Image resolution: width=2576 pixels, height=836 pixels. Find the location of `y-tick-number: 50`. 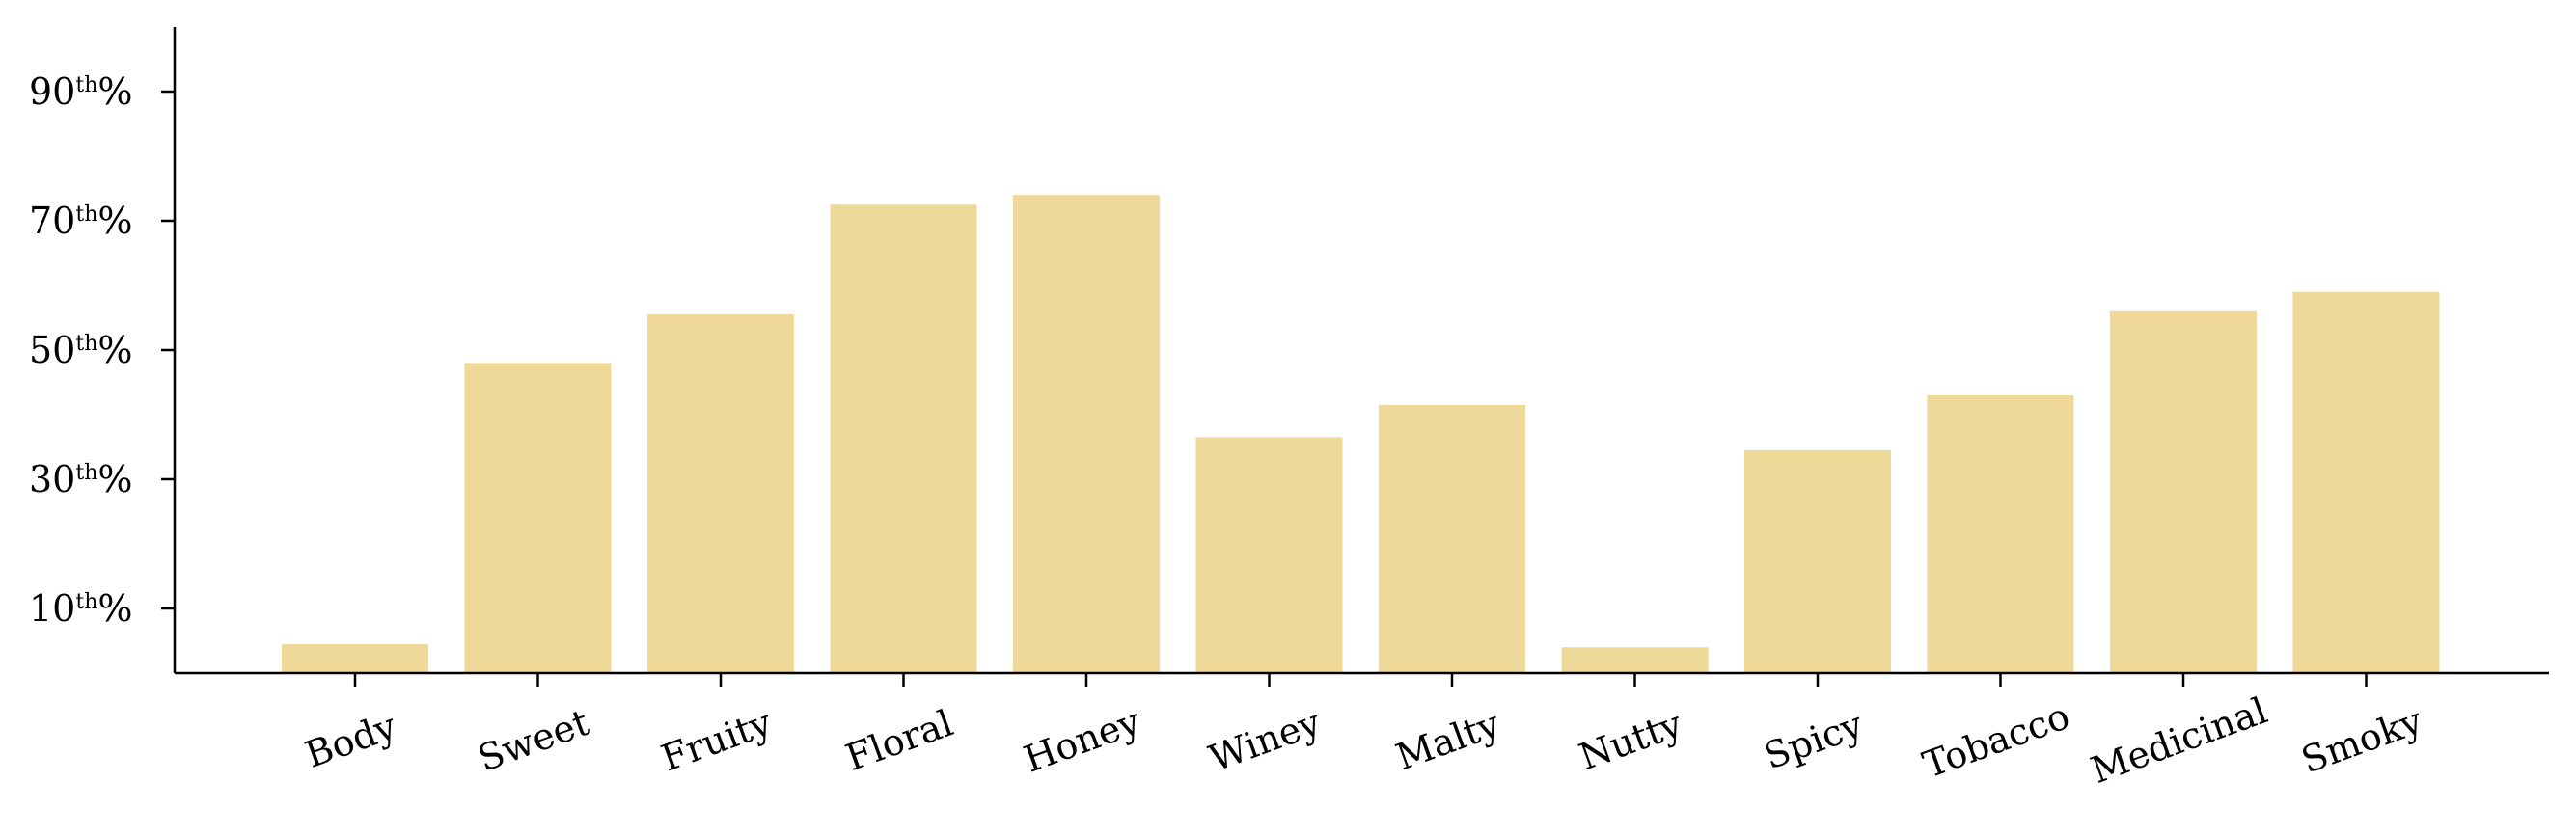

y-tick-number: 50 is located at coordinates (52, 350).